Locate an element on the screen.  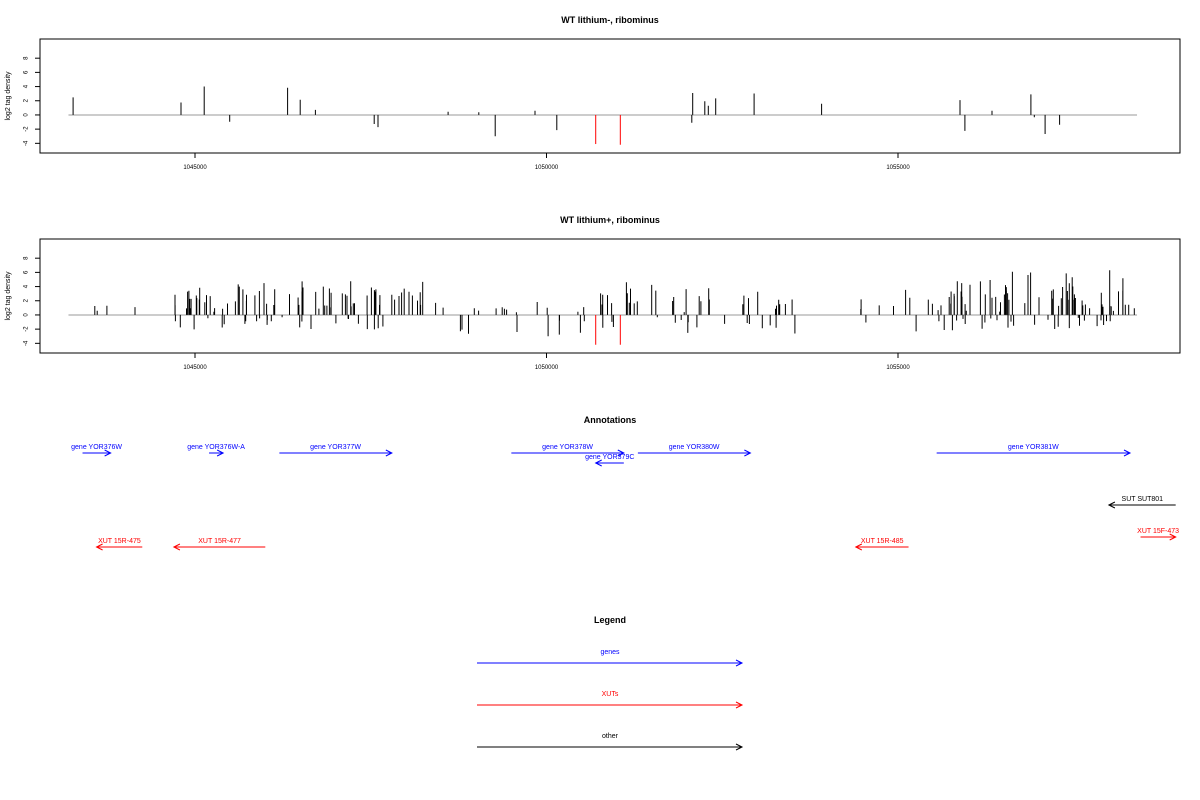
feature-label: XUT 15F-473 is located at coordinates (1158, 531).